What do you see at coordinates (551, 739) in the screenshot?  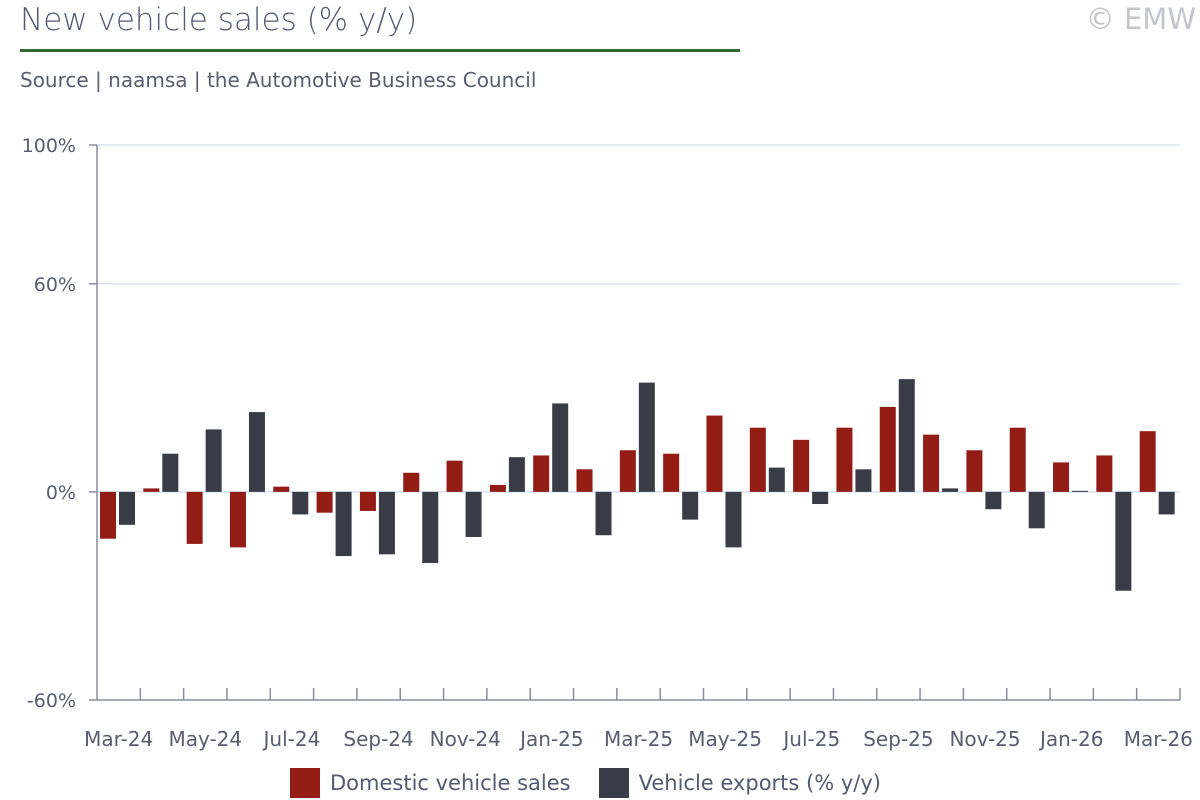 I see `x-tick-label: Jan-25` at bounding box center [551, 739].